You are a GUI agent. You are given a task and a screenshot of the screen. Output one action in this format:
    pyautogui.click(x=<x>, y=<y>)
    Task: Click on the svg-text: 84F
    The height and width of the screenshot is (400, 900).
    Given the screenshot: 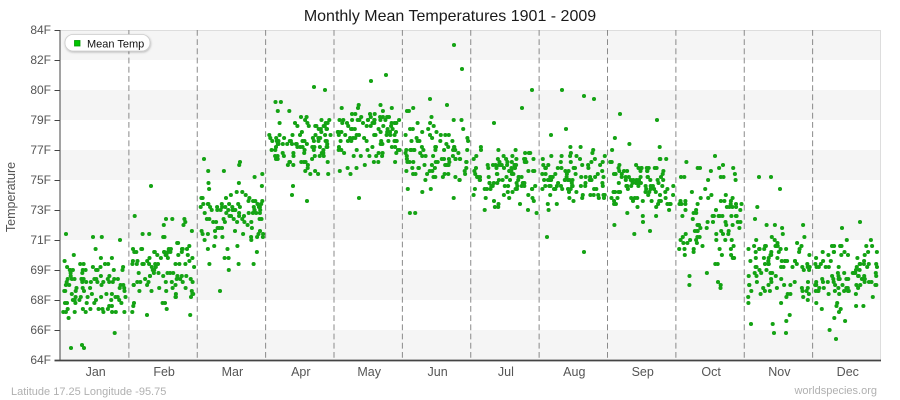 What is the action you would take?
    pyautogui.click(x=40, y=30)
    